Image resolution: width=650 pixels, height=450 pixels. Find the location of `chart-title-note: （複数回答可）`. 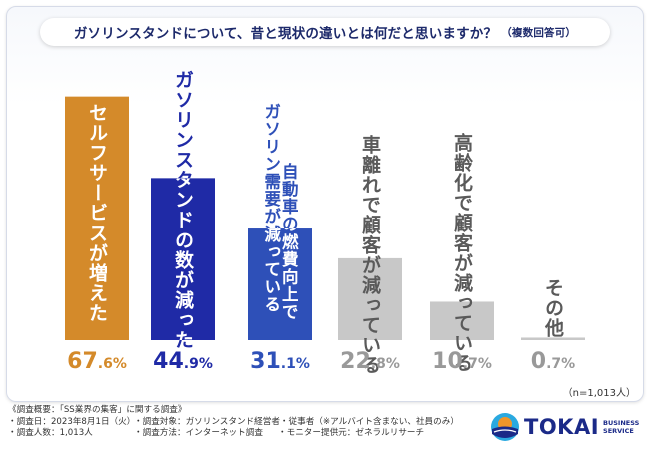

chart-title-note: （複数回答可） is located at coordinates (539, 32).